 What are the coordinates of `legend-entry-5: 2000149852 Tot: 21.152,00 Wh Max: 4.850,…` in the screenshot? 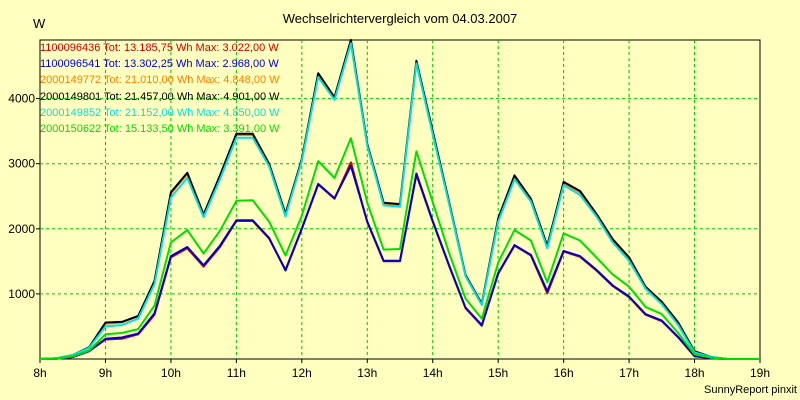 It's located at (160, 112).